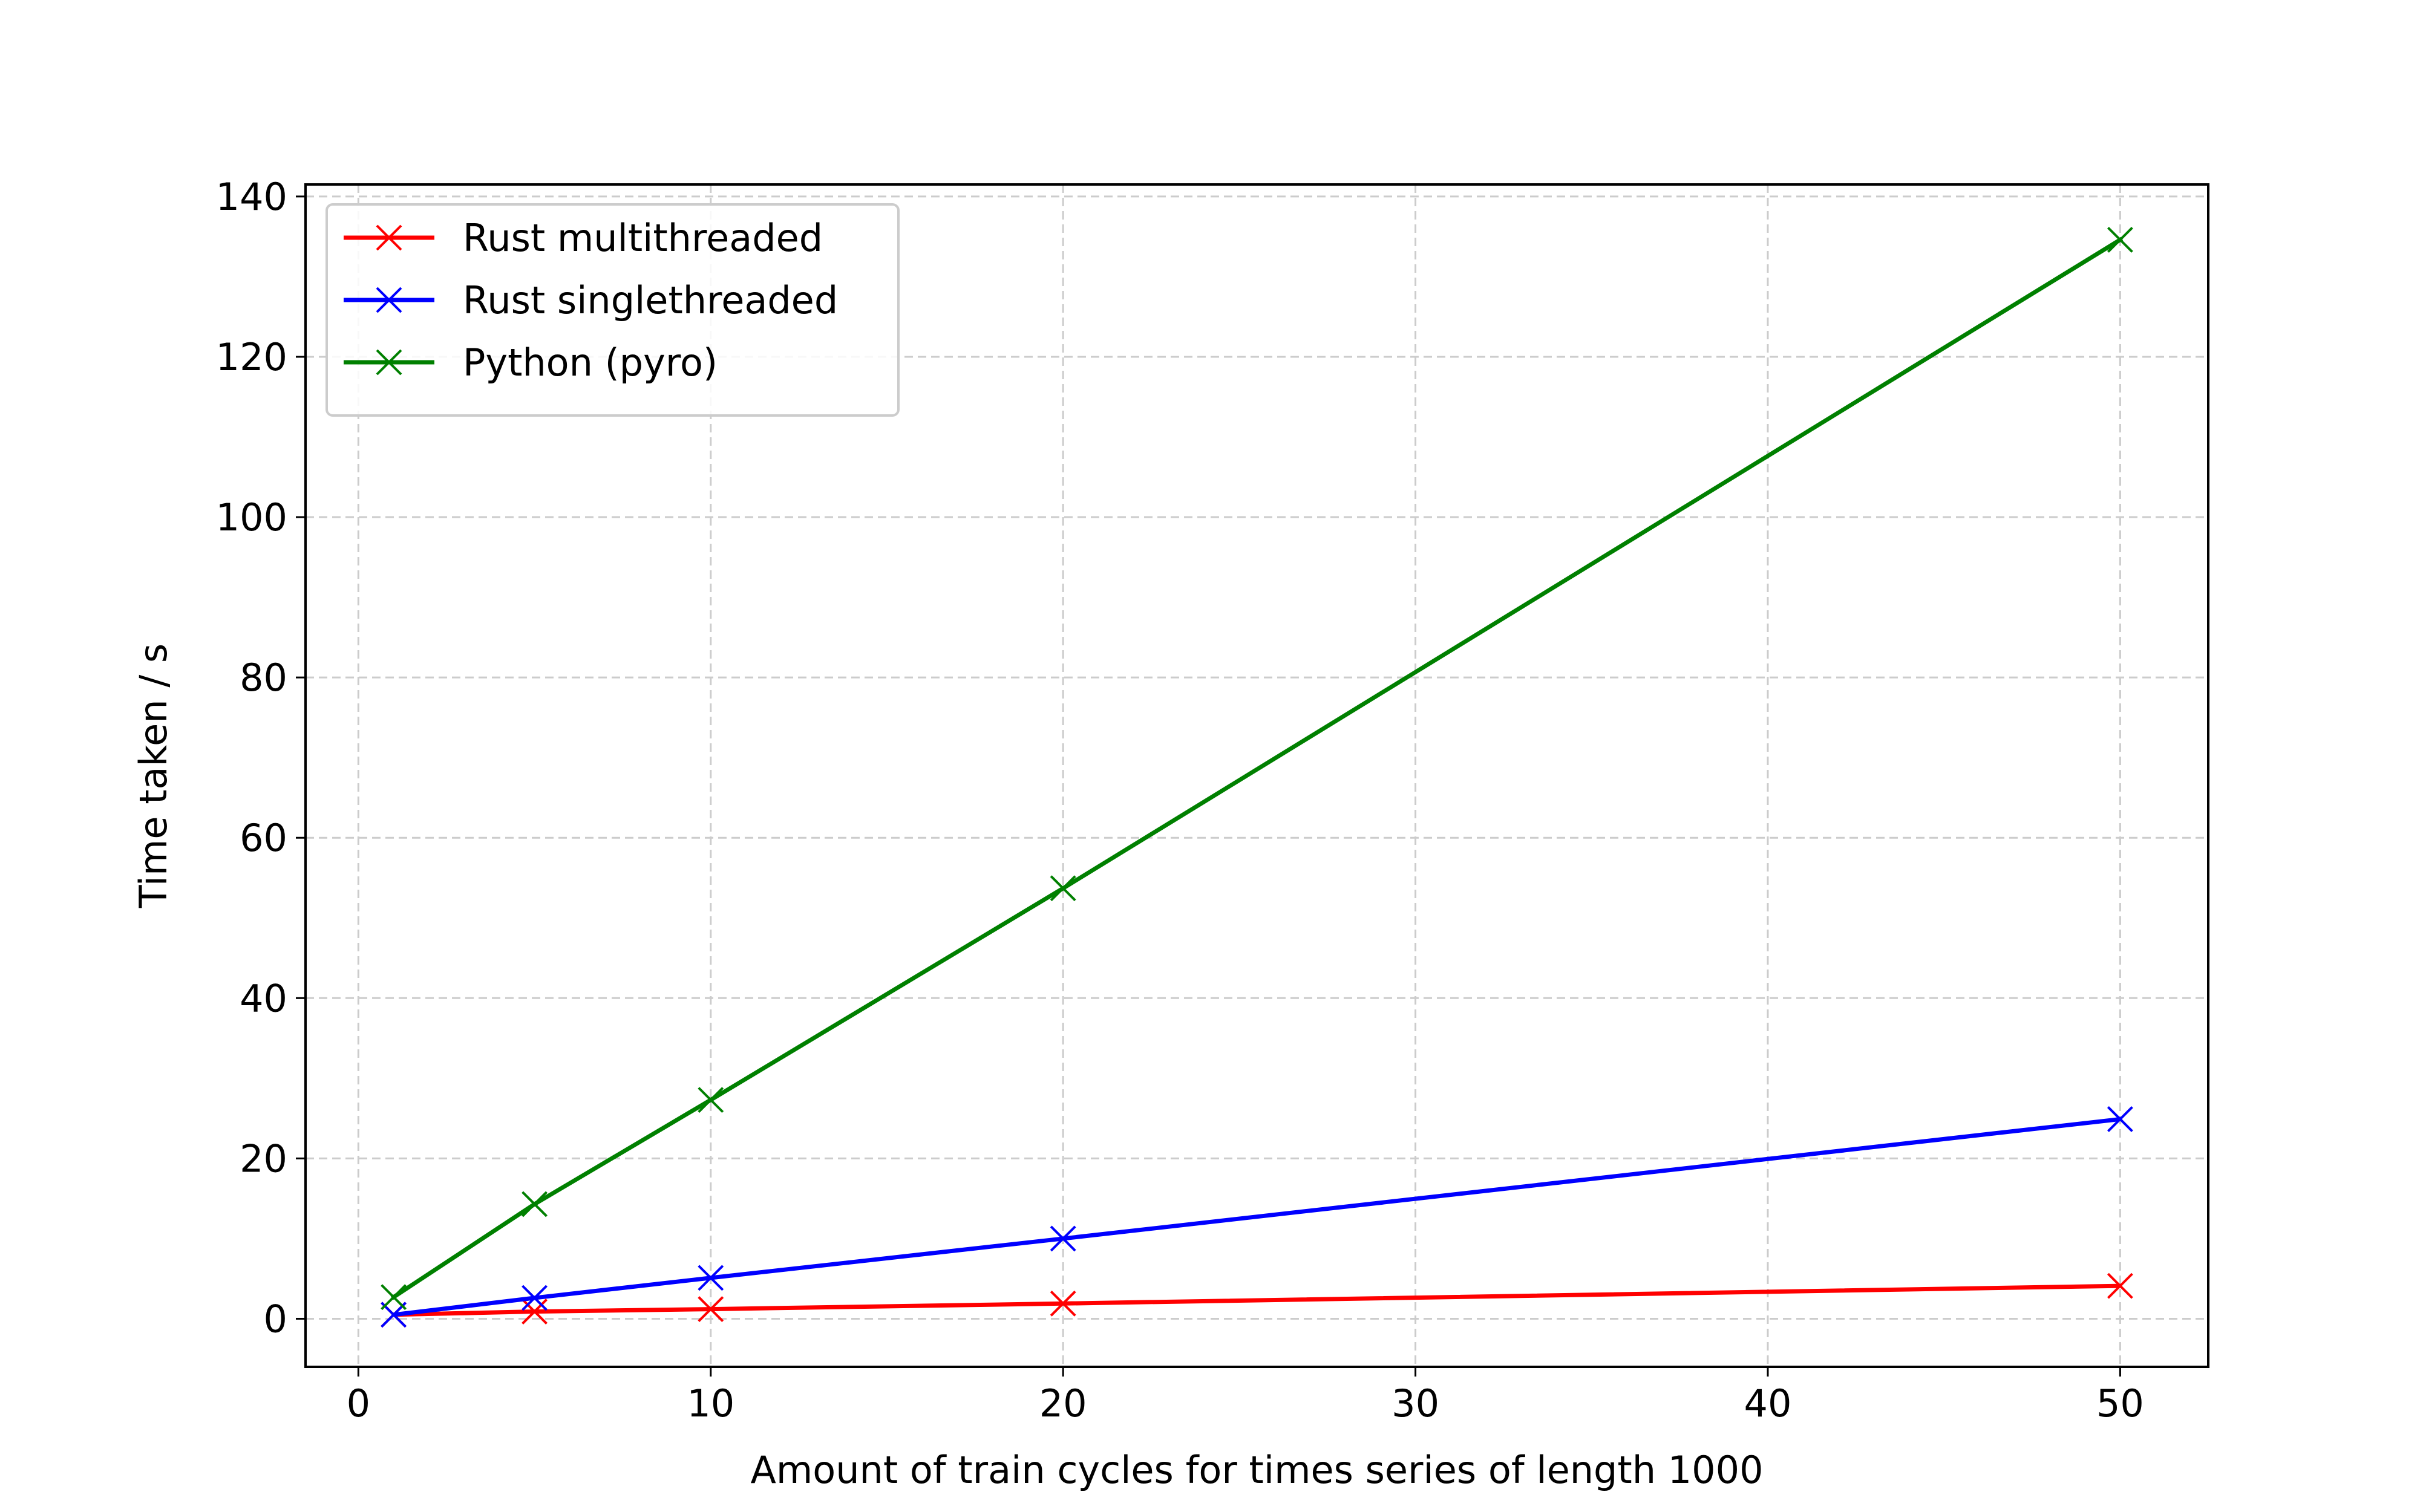  I want to click on y-tick-label: 80, so click(263, 678).